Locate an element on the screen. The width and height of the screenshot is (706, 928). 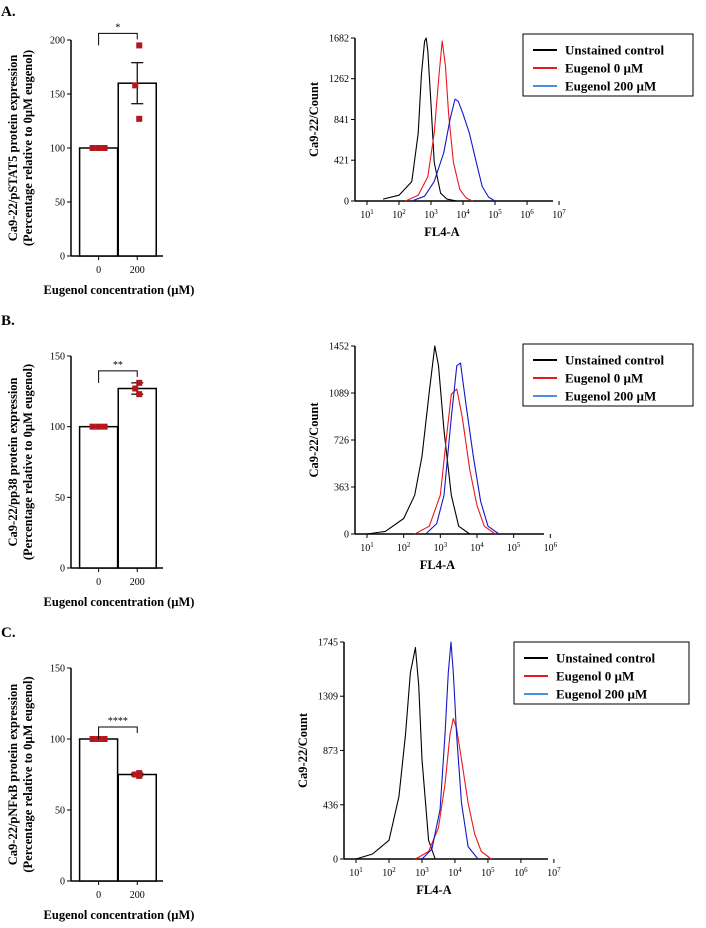
significance-label: **** is located at coordinates (118, 721).